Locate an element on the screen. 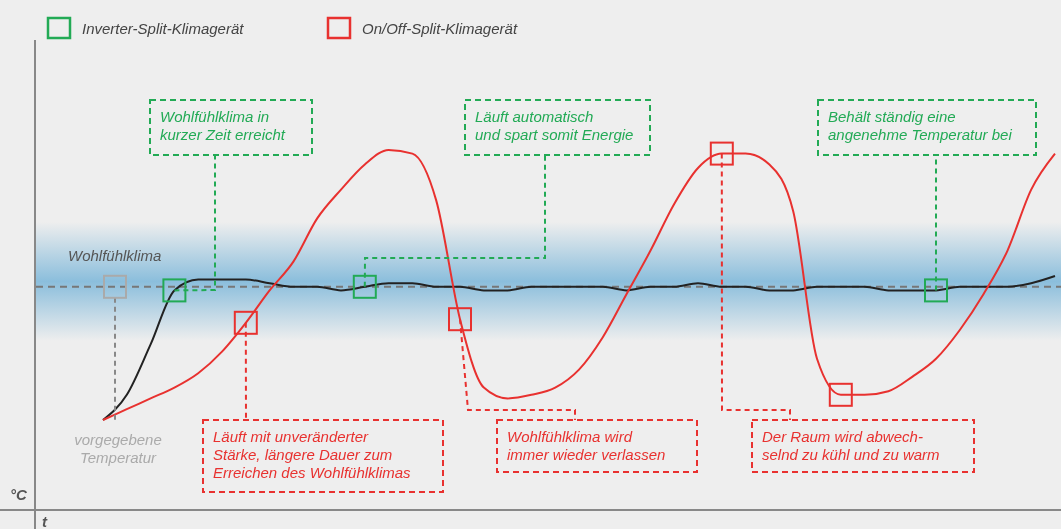  annotation: Der Raum wird abwech- selnd zu kühl und zu warm is located at coordinates (851, 445).